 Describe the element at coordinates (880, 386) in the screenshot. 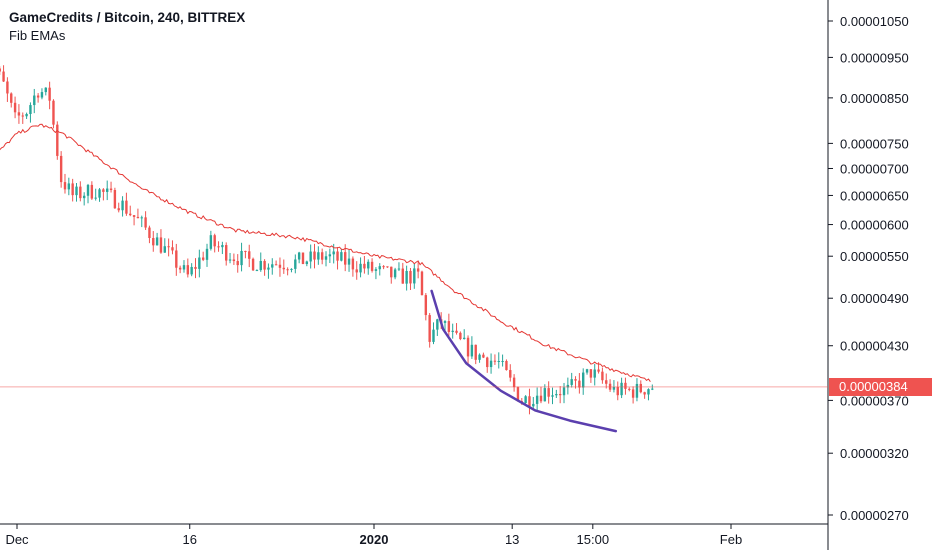

I see `last-price-tag: 0.00000384` at that location.